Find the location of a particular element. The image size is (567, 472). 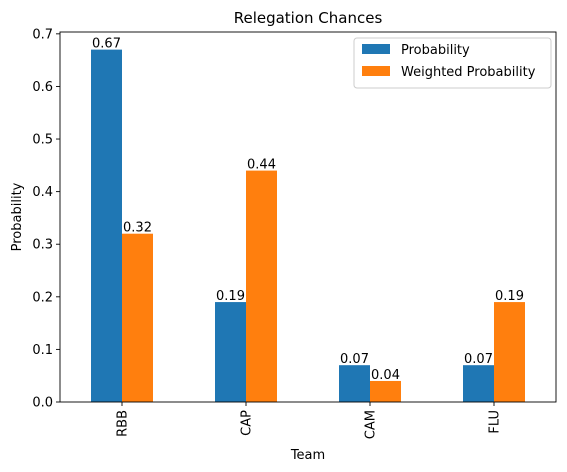

y-axis-title: Probability is located at coordinates (17, 216).